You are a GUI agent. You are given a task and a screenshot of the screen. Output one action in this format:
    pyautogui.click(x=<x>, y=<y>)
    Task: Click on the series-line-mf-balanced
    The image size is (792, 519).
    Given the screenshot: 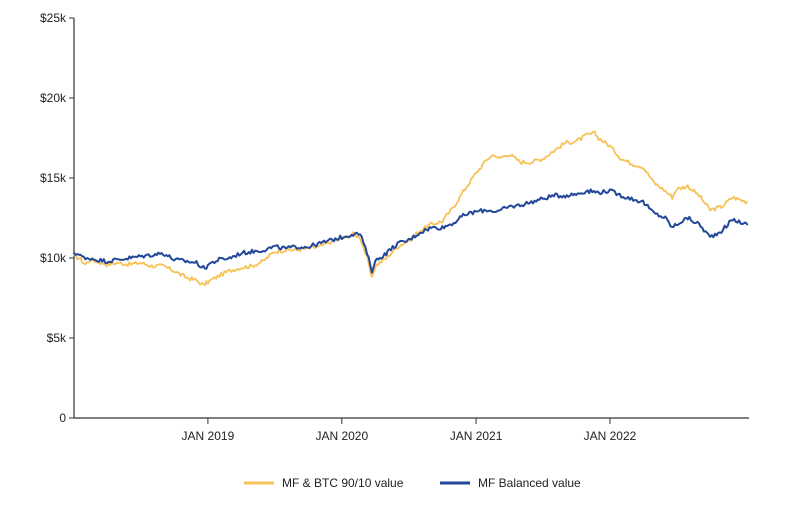 What is the action you would take?
    pyautogui.click(x=411, y=231)
    